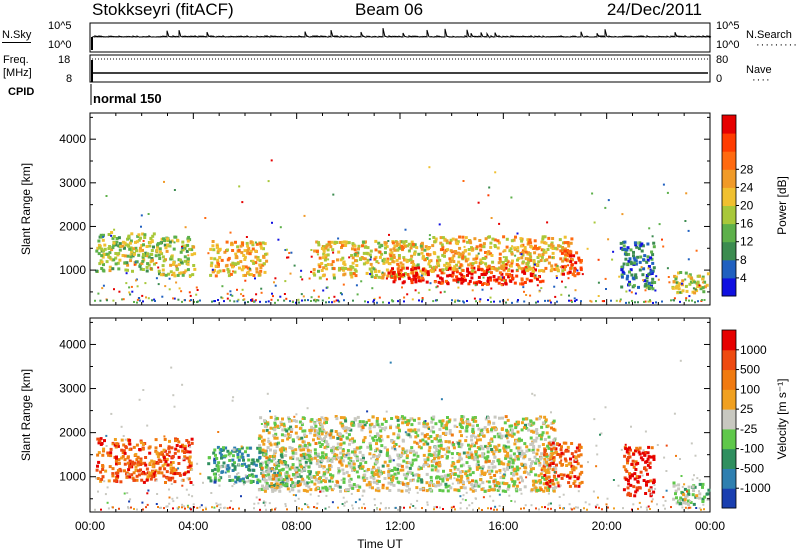  I want to click on freq-frame, so click(400, 68).